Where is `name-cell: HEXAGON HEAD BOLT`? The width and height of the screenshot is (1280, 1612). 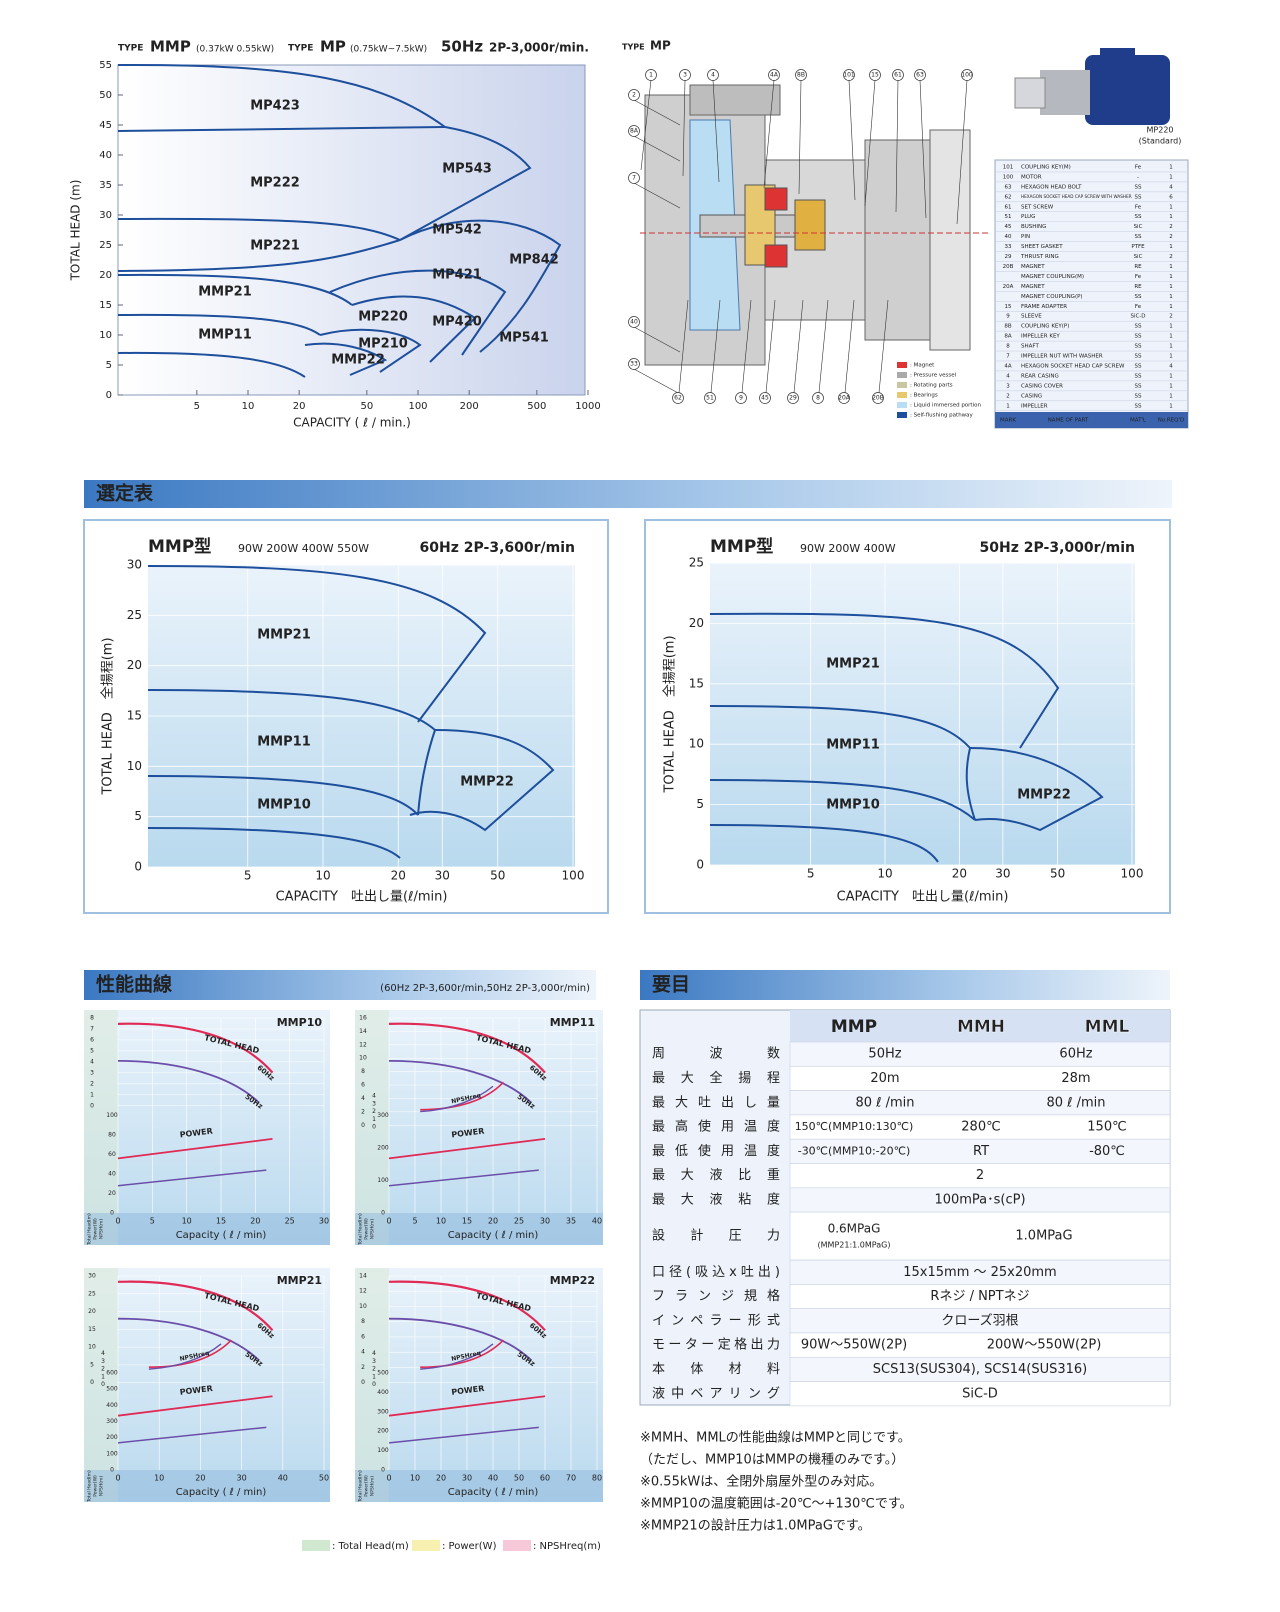
name-cell: HEXAGON HEAD BOLT is located at coordinates (1051, 187).